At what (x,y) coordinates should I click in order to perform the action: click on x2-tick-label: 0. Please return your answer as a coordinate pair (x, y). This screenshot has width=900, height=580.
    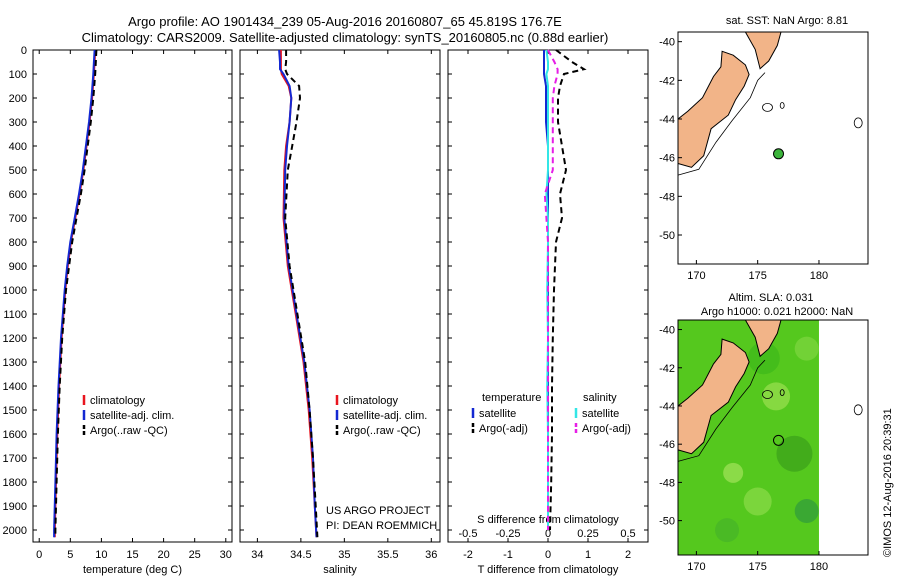
    Looking at the image, I should click on (548, 534).